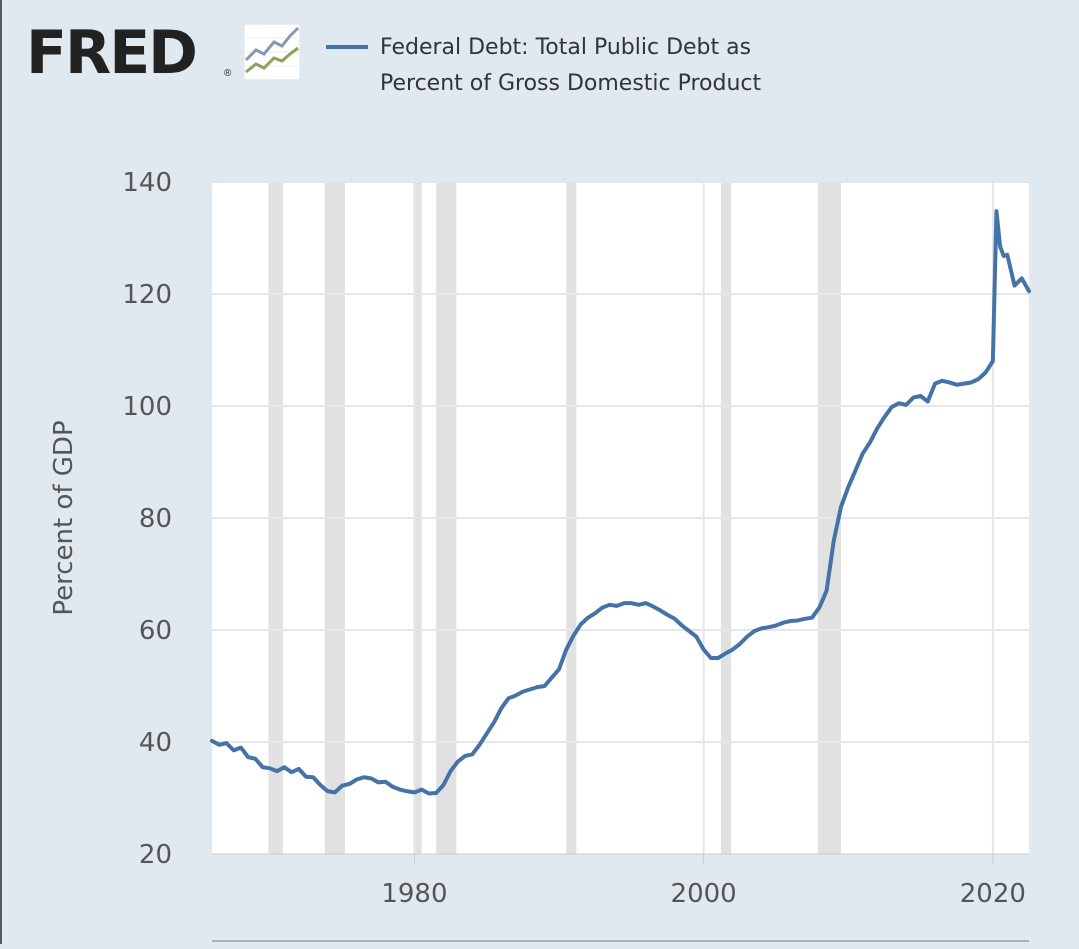  Describe the element at coordinates (155, 631) in the screenshot. I see `y-tick-label: 60` at that location.